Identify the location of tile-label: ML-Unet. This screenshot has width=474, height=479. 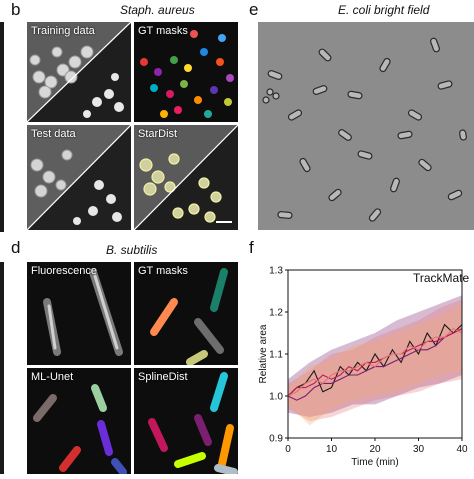
(52, 377).